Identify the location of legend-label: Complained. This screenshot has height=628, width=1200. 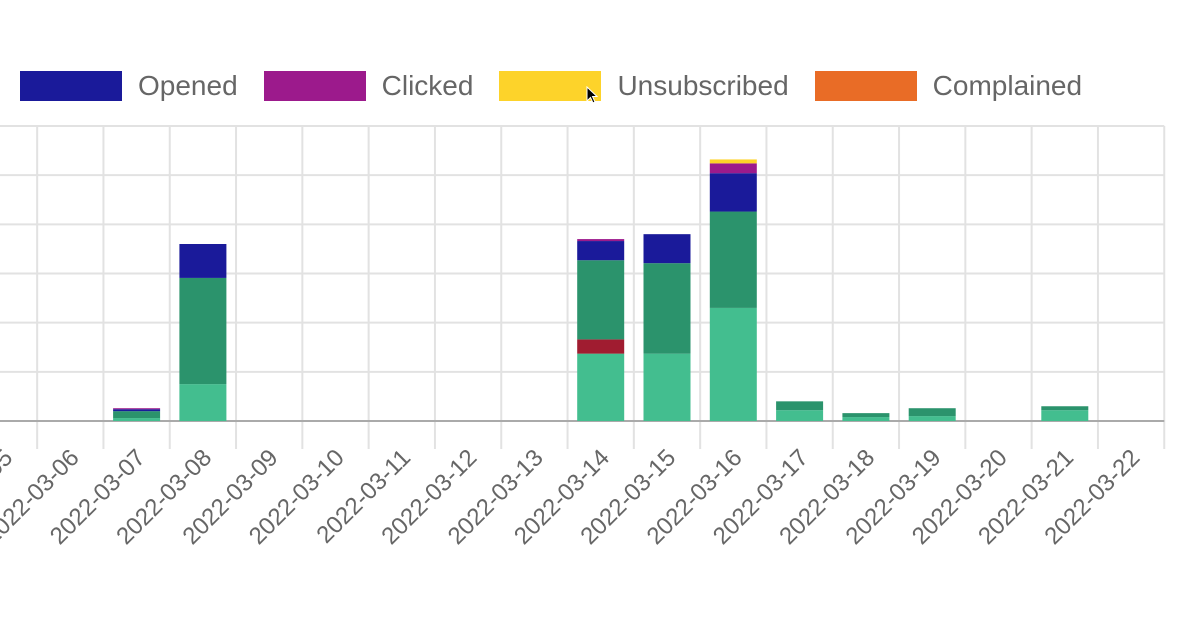
(1007, 85).